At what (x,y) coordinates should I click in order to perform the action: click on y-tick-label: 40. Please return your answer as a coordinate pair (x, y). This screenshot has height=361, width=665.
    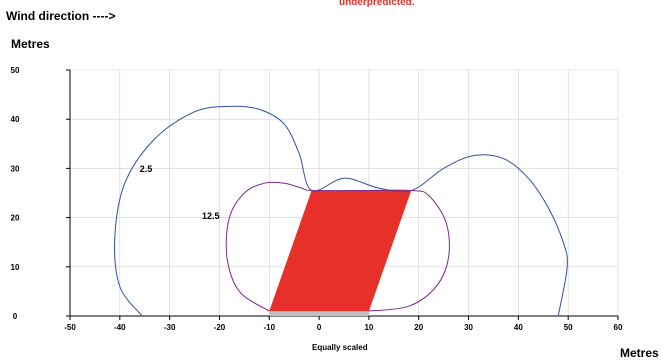
    Looking at the image, I should click on (15, 119).